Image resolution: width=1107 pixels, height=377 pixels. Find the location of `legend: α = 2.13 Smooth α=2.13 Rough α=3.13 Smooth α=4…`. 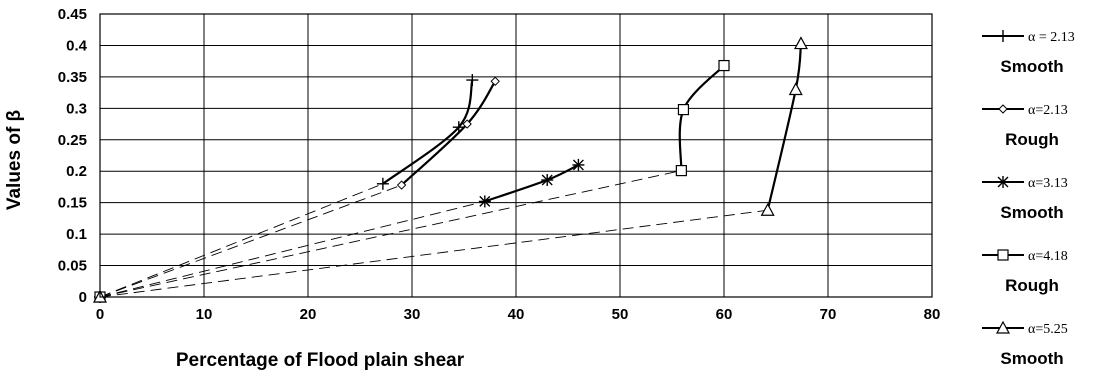

legend: α = 2.13 Smooth α=2.13 Rough α=3.13 Smooth α=4… is located at coordinates (1028, 199).